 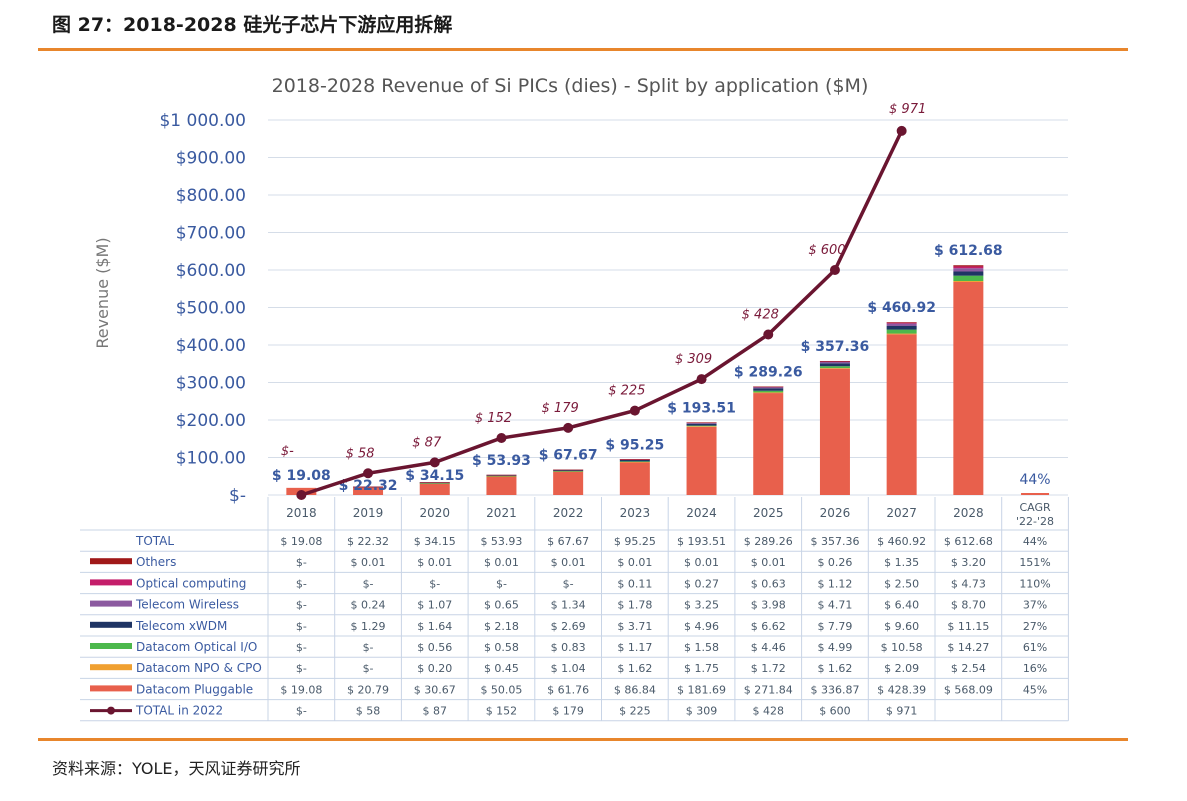 I want to click on y-tick-label: $400.00, so click(x=211, y=346).